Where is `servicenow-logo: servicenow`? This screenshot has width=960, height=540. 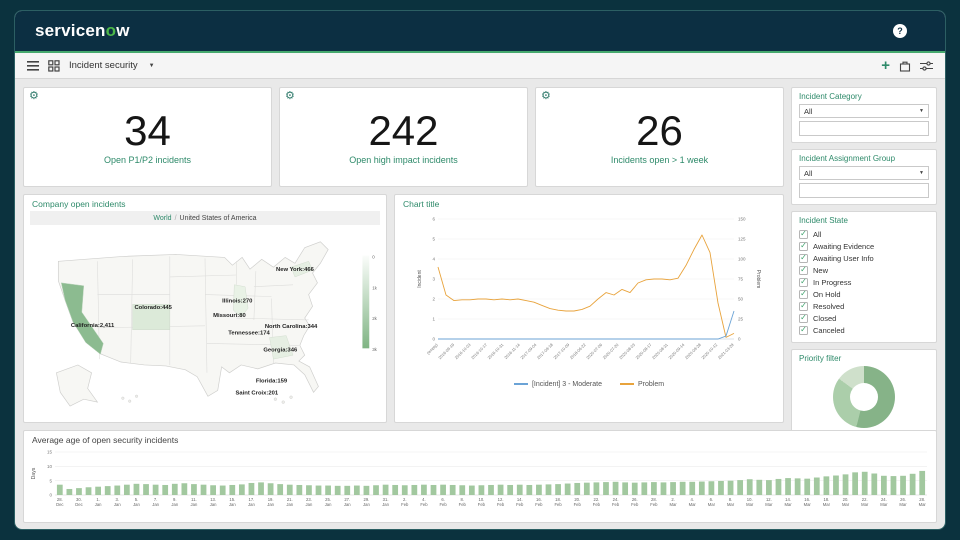
servicenow-logo: servicenow is located at coordinates (82, 31).